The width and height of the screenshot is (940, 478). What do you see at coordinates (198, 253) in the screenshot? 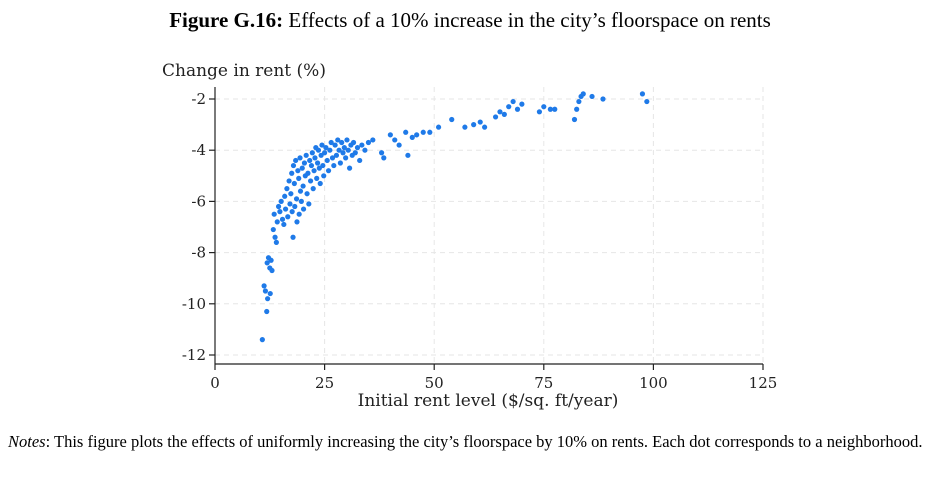
I see `y-tick-label: -8` at bounding box center [198, 253].